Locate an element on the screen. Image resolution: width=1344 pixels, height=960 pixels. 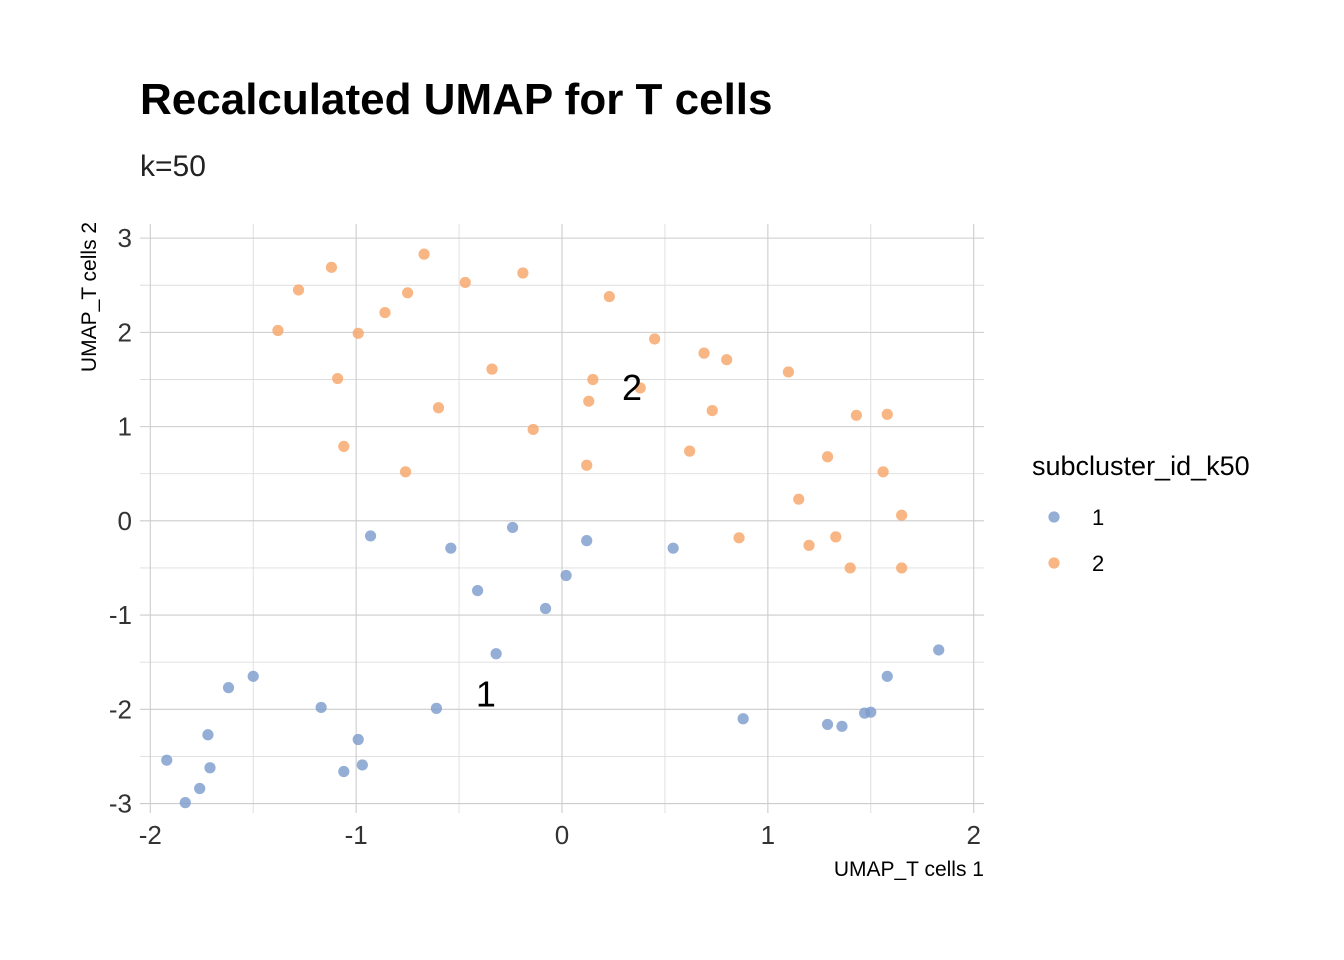
y-tick-label: 1 is located at coordinates (125, 427).